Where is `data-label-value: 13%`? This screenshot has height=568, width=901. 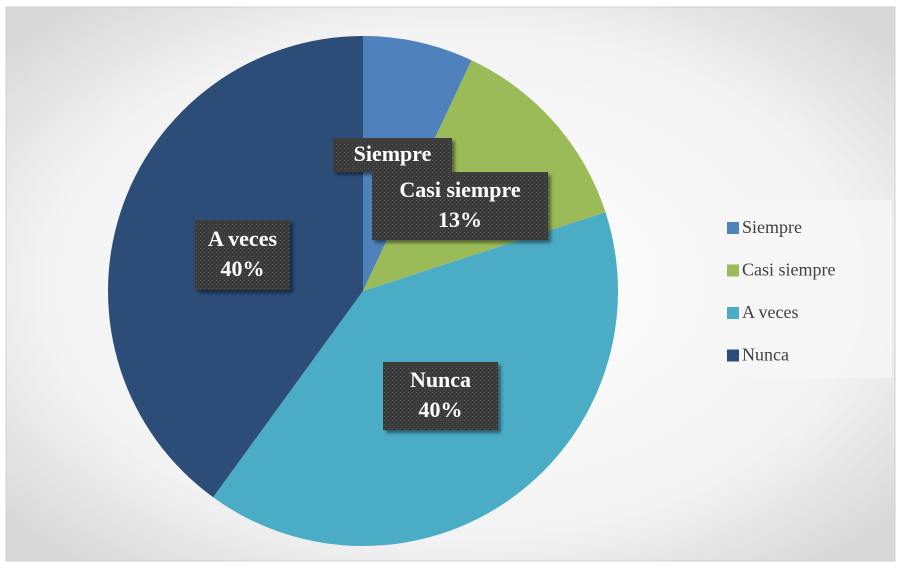 data-label-value: 13% is located at coordinates (460, 219).